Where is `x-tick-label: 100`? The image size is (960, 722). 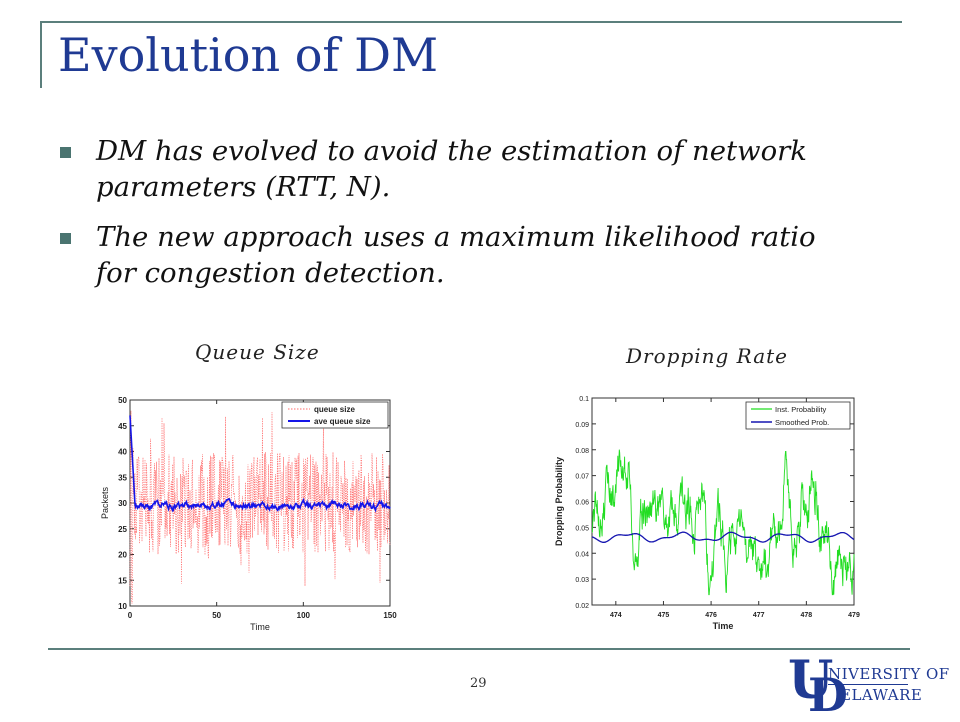 x-tick-label: 100 is located at coordinates (304, 615).